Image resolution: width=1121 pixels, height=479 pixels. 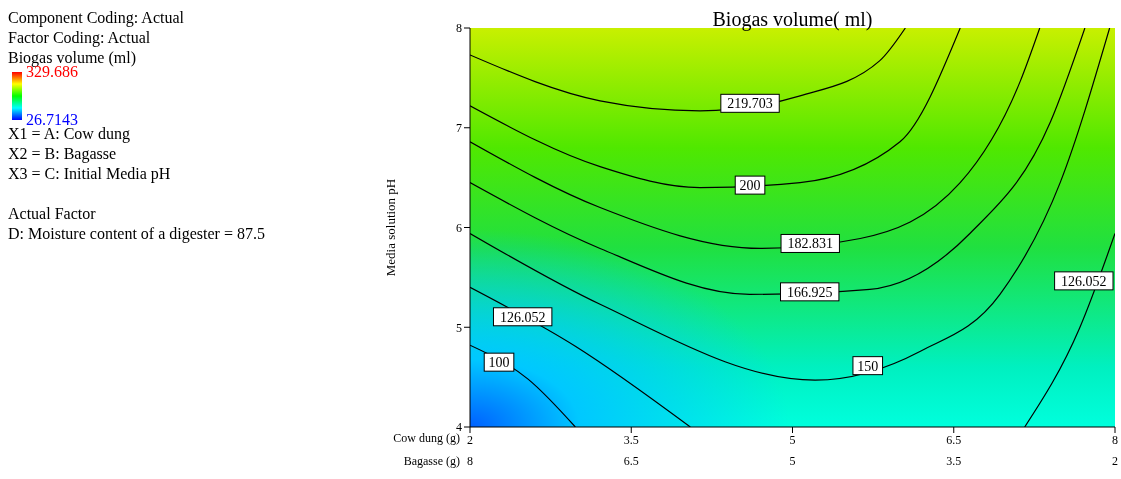 What do you see at coordinates (90, 174) in the screenshot?
I see `text: X3 = C: Initial Media pH` at bounding box center [90, 174].